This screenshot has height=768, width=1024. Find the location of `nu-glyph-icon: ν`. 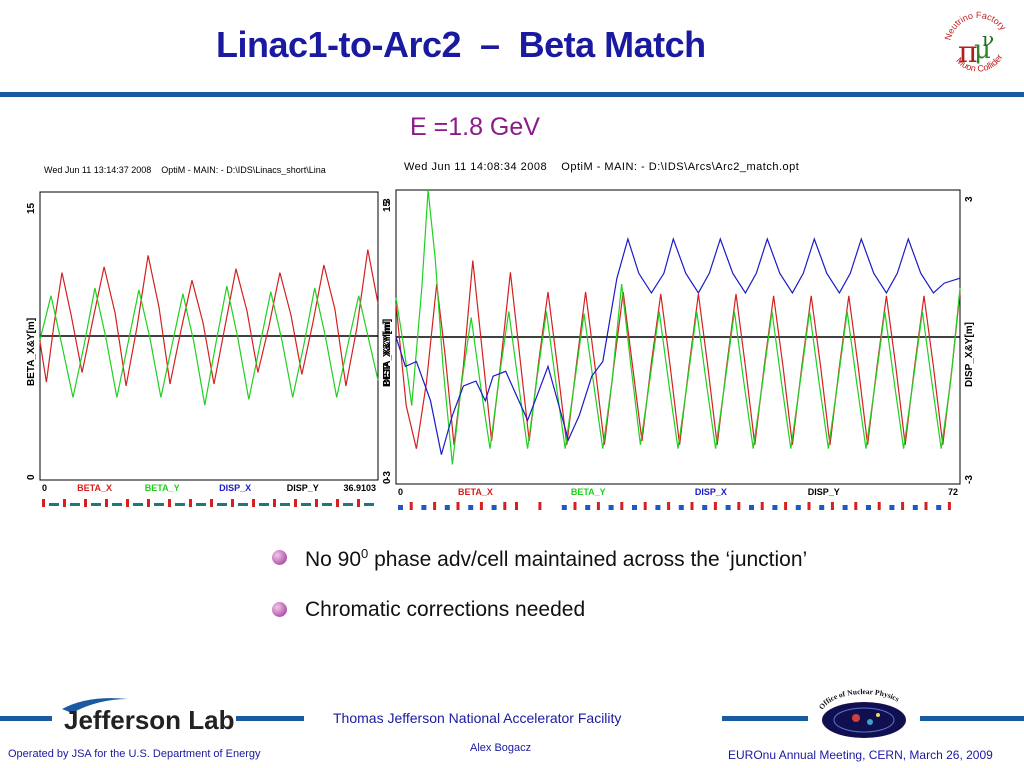

nu-glyph-icon: ν is located at coordinates (988, 39).